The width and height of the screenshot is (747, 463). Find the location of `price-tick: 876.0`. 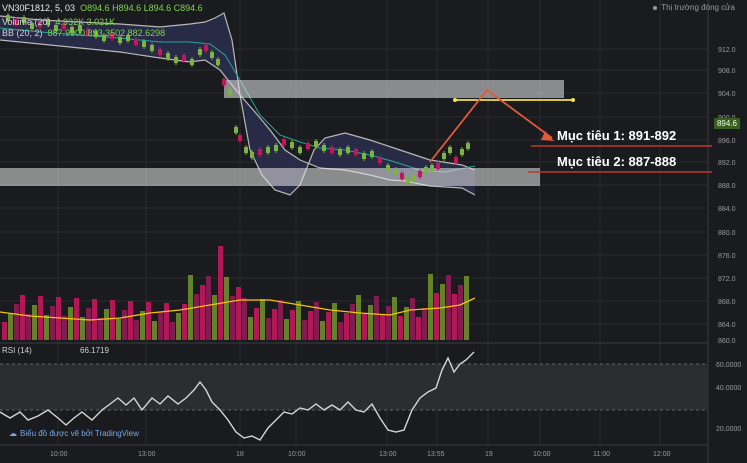

price-tick: 876.0 is located at coordinates (727, 256).